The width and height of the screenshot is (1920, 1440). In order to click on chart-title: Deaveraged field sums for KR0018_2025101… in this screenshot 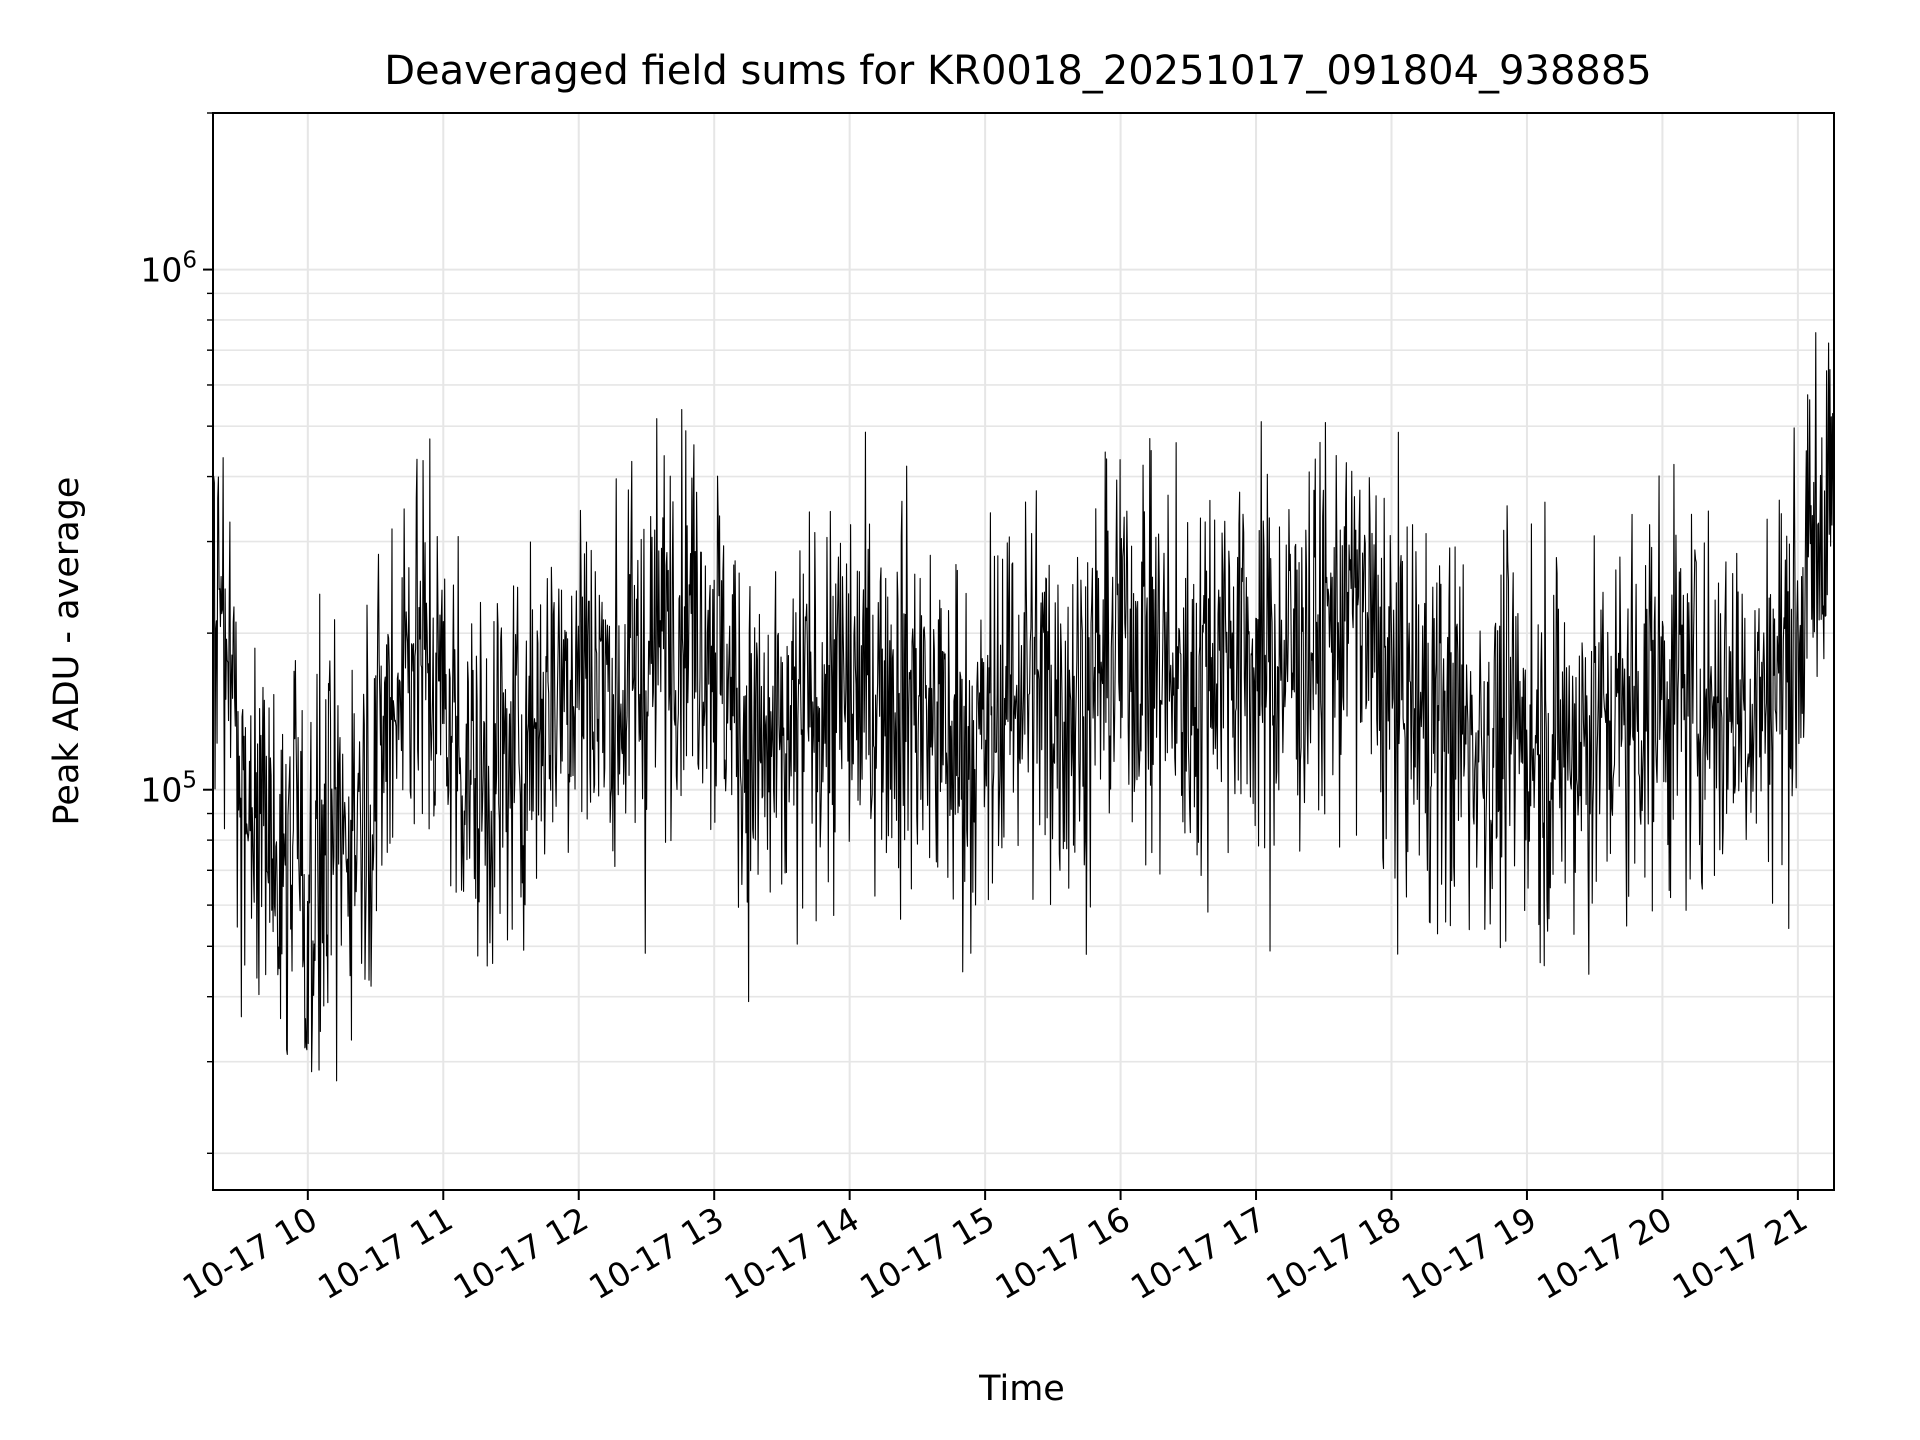, I will do `click(1018, 71)`.